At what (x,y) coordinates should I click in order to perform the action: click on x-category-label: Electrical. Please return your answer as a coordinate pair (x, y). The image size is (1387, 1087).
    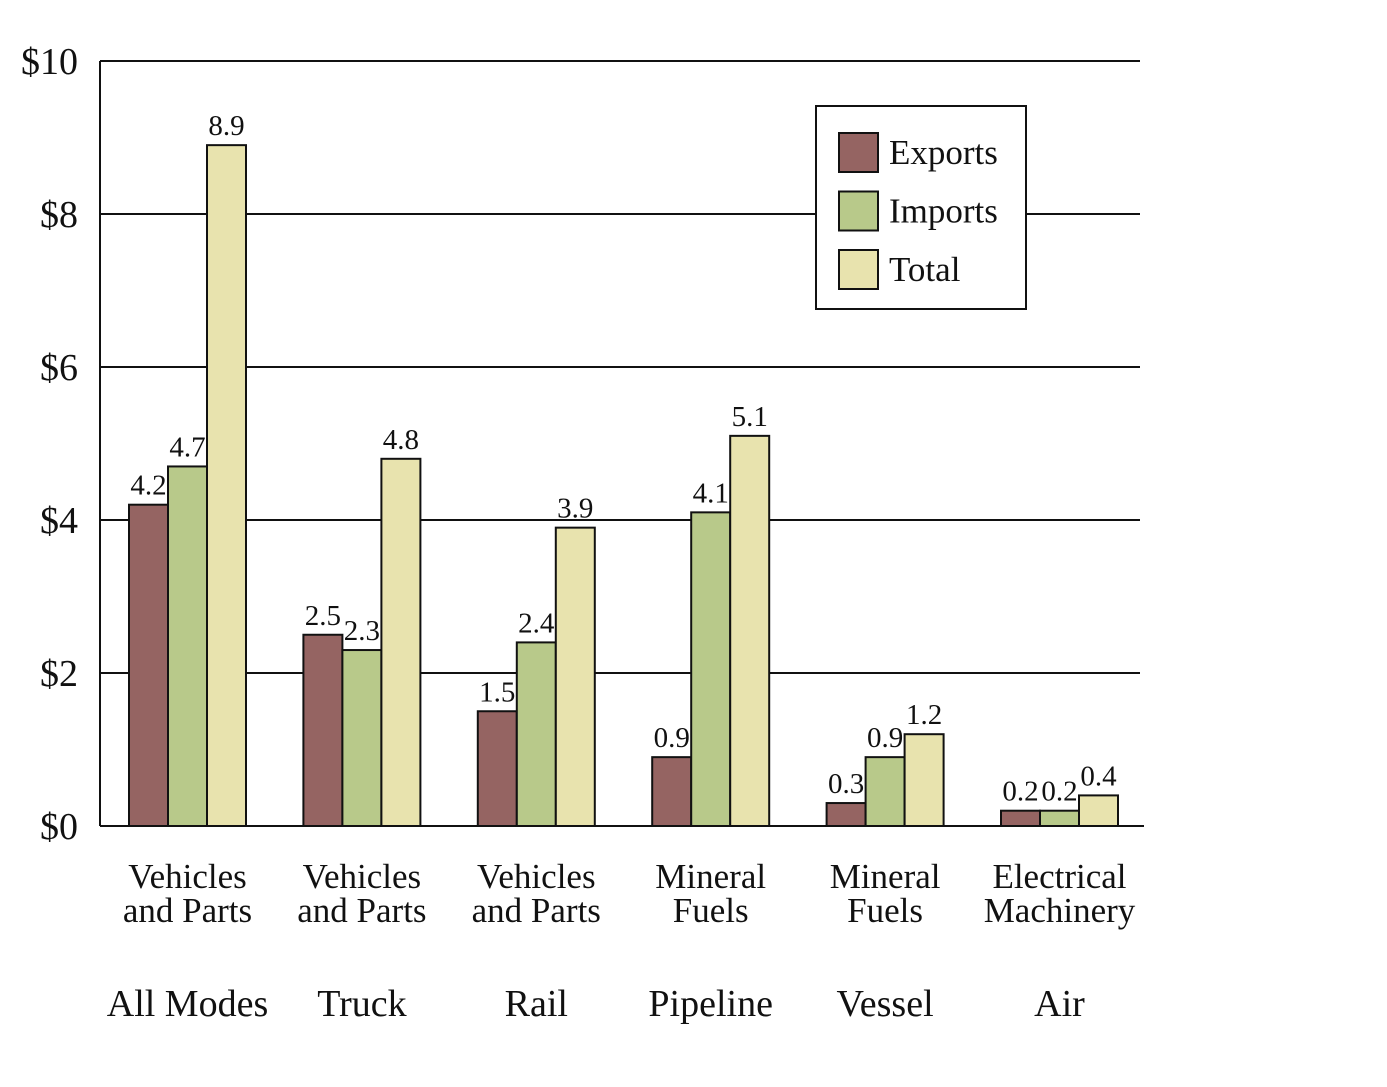
    Looking at the image, I should click on (1059, 876).